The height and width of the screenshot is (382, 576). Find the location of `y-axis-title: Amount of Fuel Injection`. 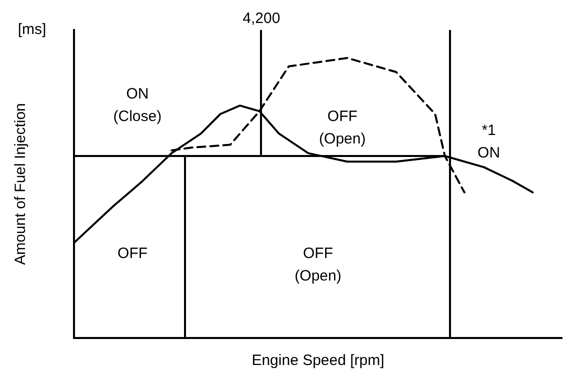

y-axis-title: Amount of Fuel Injection is located at coordinates (21, 184).